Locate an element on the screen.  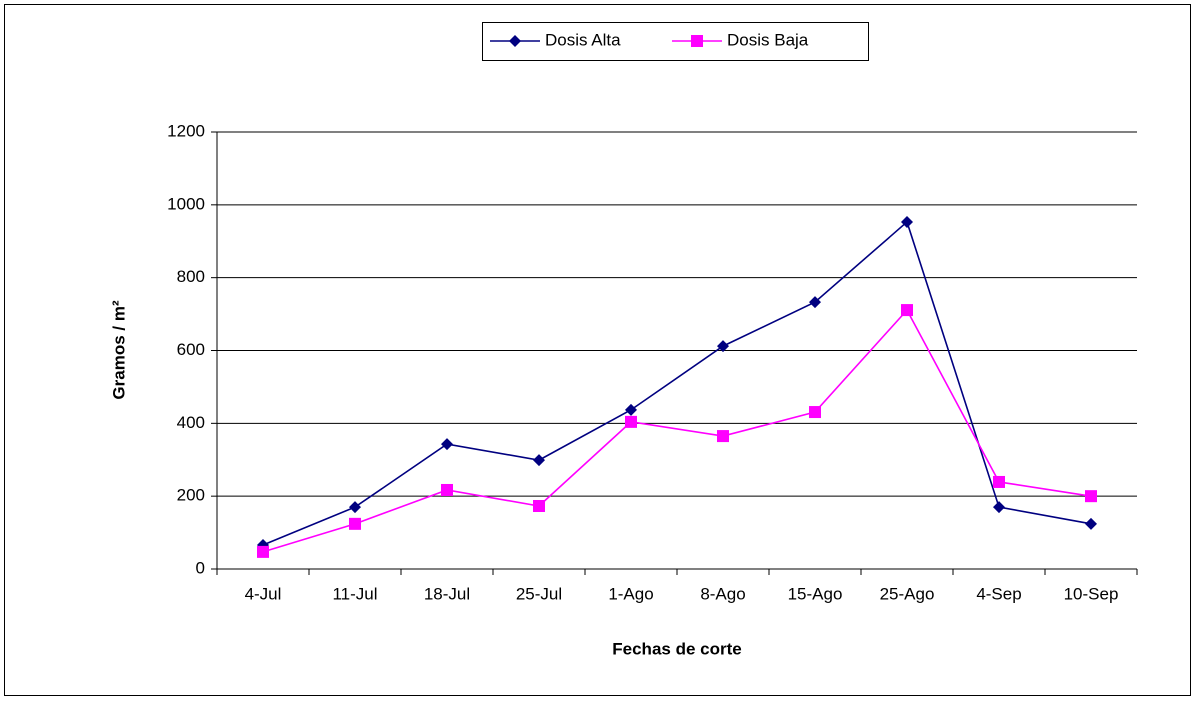
y-tick-label: 800 is located at coordinates (191, 276).